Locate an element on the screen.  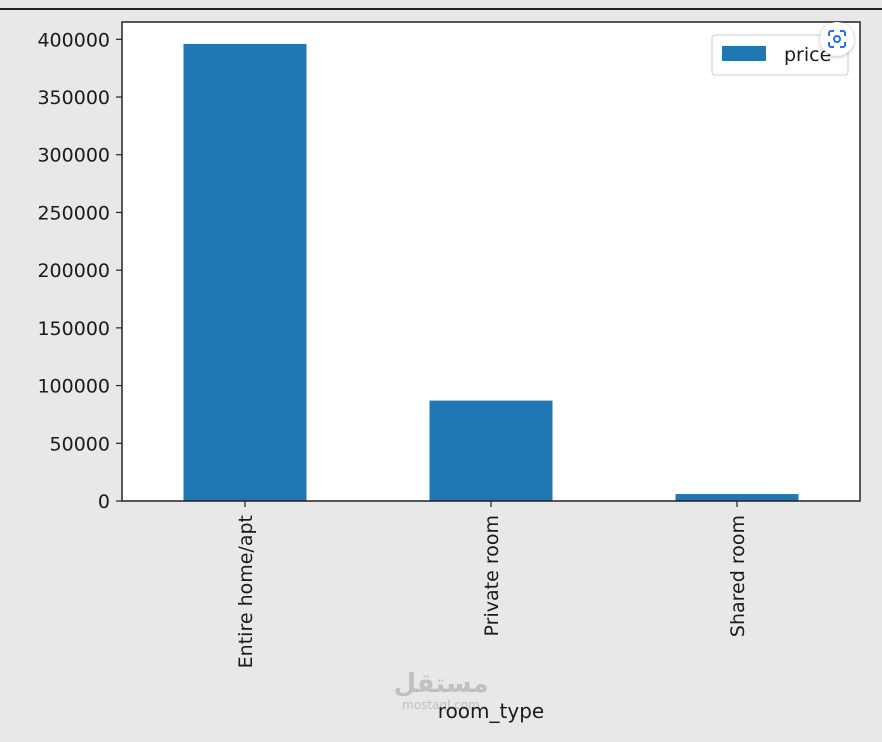
google-lens-icon is located at coordinates (837, 39).